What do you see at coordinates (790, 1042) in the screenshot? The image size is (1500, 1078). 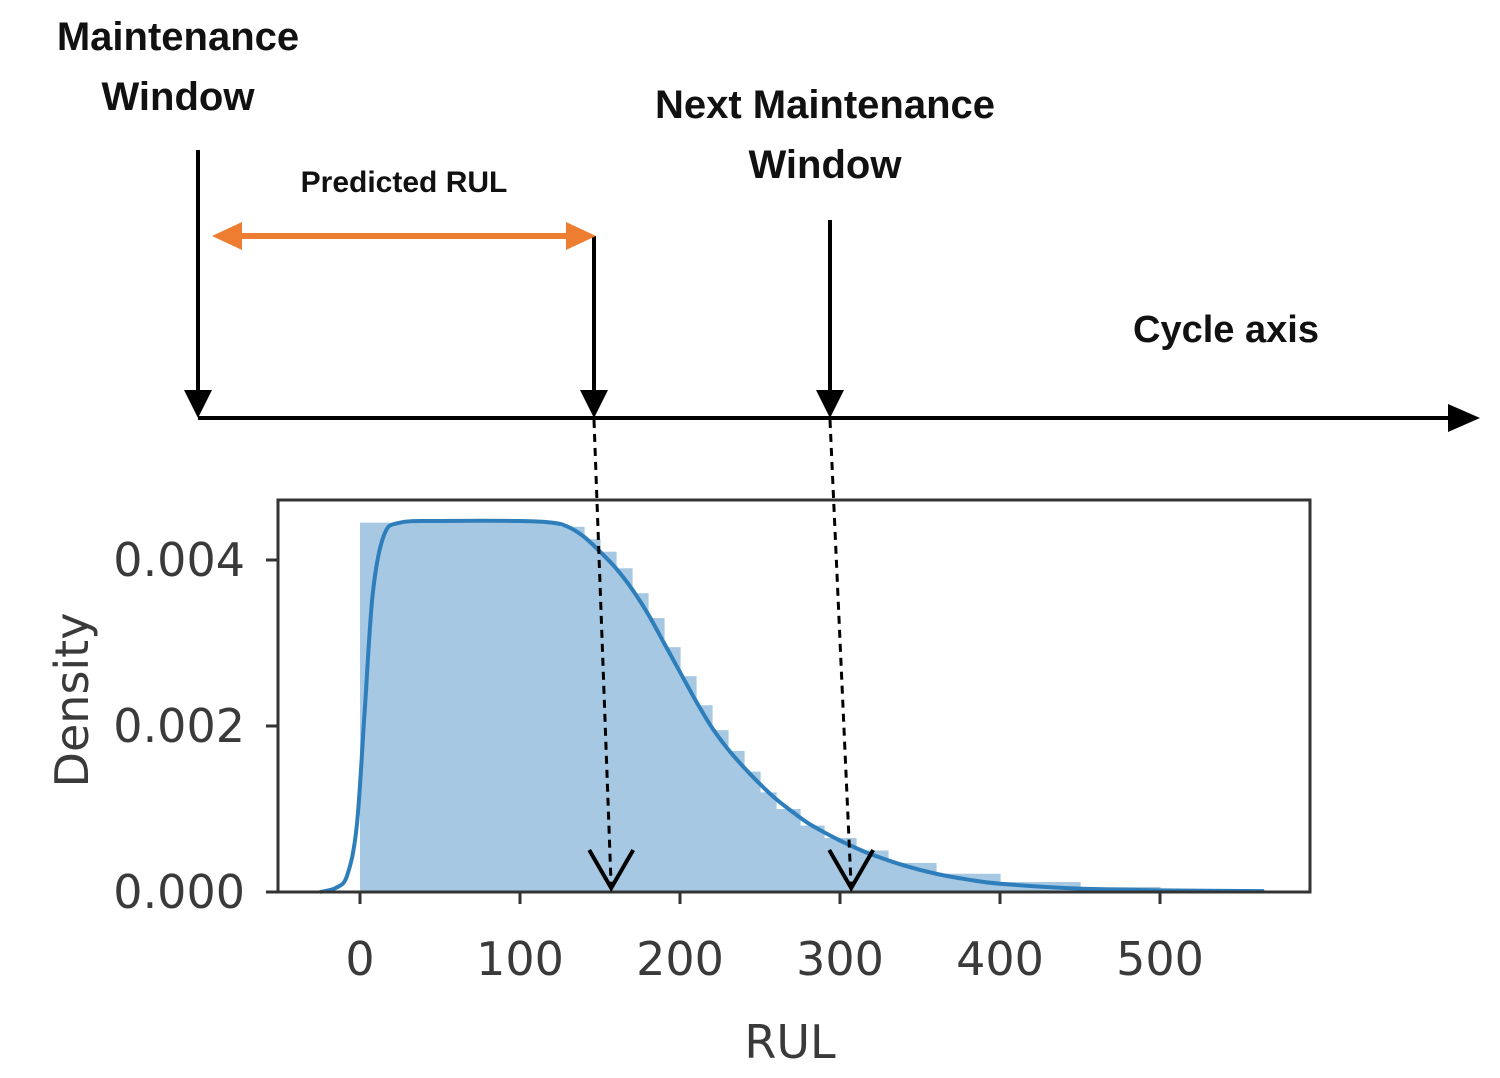 I see `x-axis-title: RUL` at bounding box center [790, 1042].